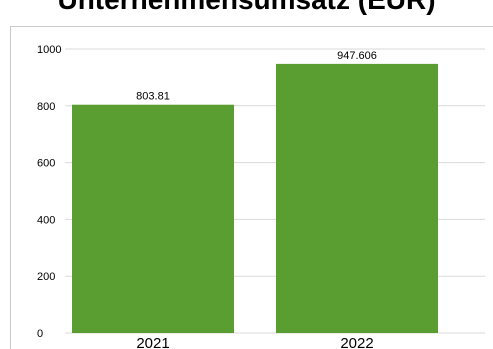 The image size is (493, 349). Describe the element at coordinates (46, 164) in the screenshot. I see `y-tick-label-600: 600` at that location.